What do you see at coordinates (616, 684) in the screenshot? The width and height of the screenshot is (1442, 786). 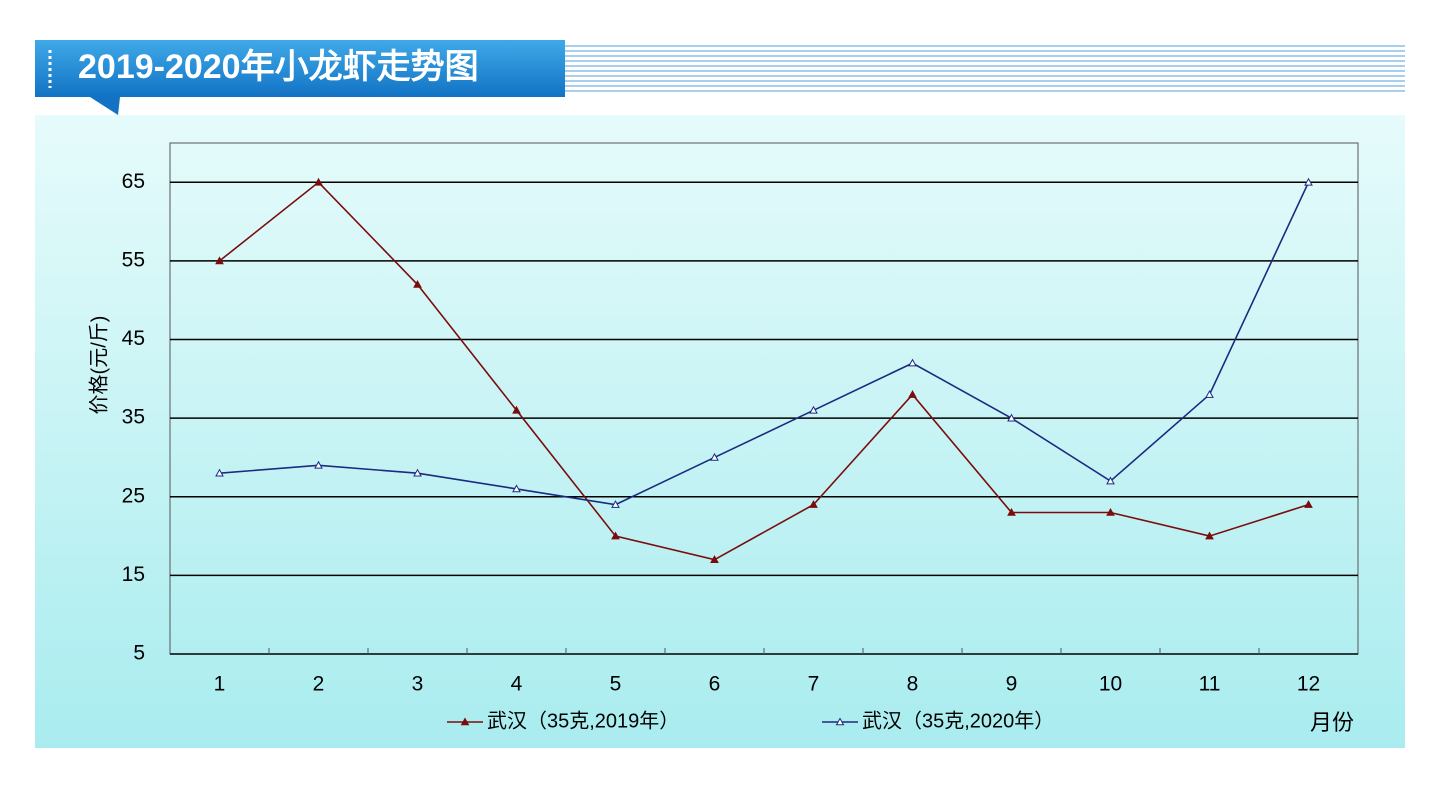 I see `x-tick-label: 5` at bounding box center [616, 684].